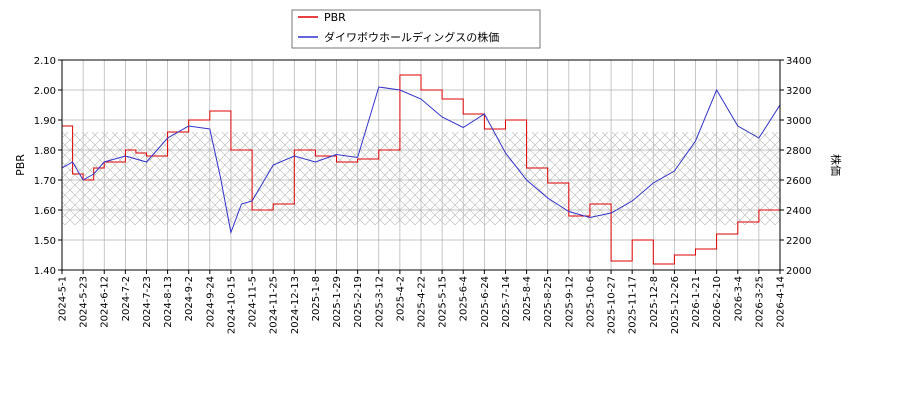 This screenshot has height=404, width=900. Describe the element at coordinates (400, 298) in the screenshot. I see `x-tick-label: 2025-4-2` at that location.